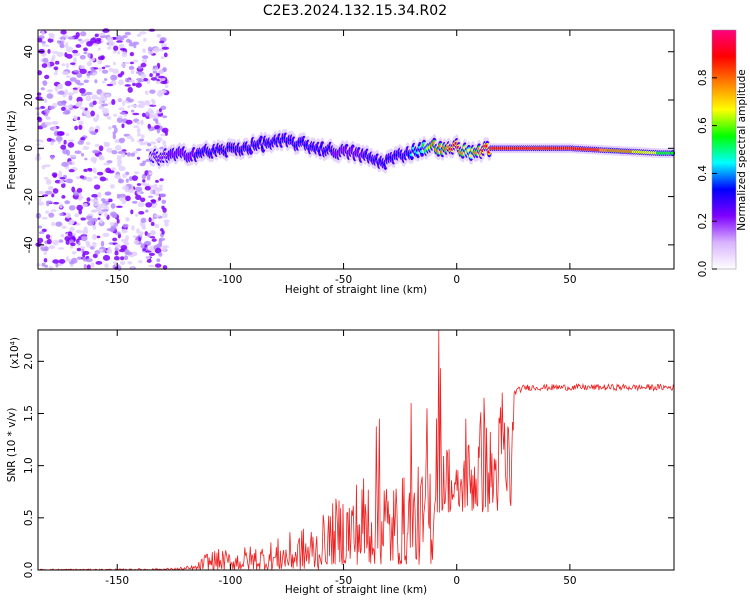 The width and height of the screenshot is (750, 600). Describe the element at coordinates (703, 173) in the screenshot. I see `colorbar-tick-label: 0.4` at that location.